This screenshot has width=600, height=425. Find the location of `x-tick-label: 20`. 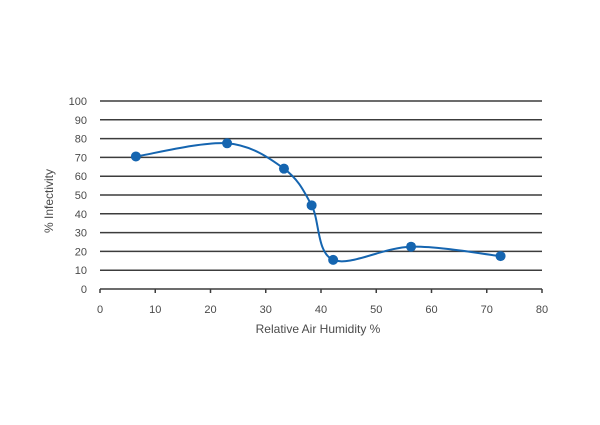

x-tick-label: 20 is located at coordinates (210, 310).